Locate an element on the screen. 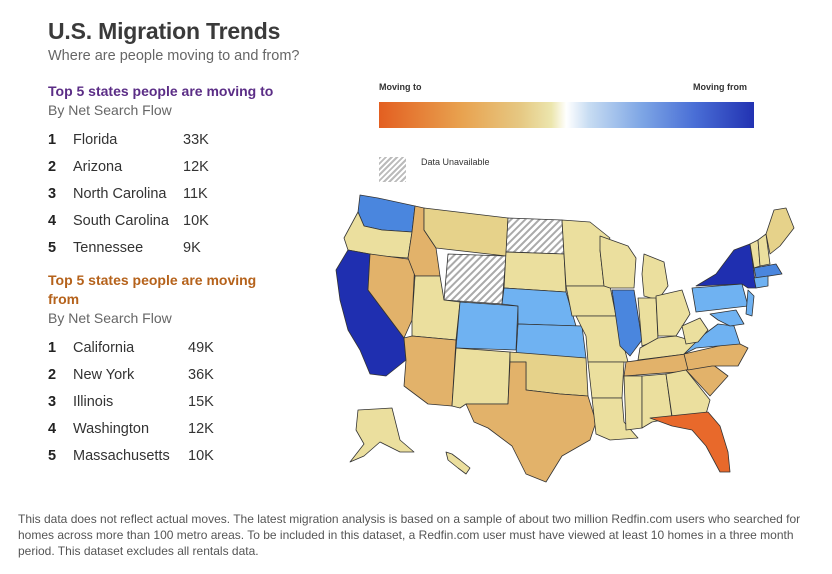 The height and width of the screenshot is (574, 832). state-wisconsin is located at coordinates (618, 262).